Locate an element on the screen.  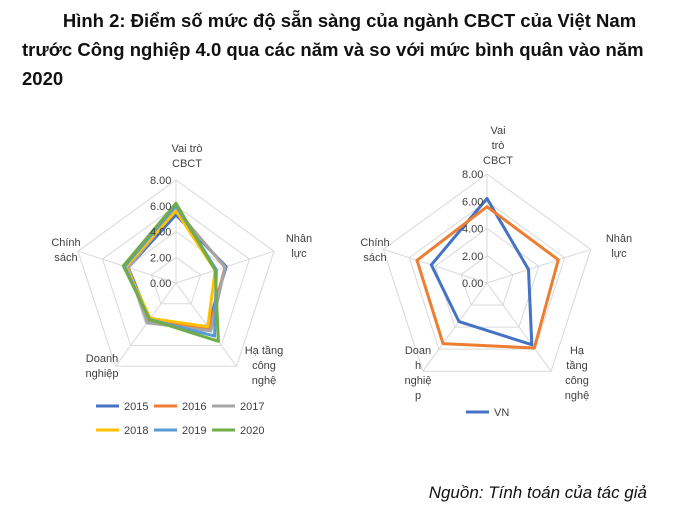
chart2-legend-label: VN is located at coordinates (501, 413).